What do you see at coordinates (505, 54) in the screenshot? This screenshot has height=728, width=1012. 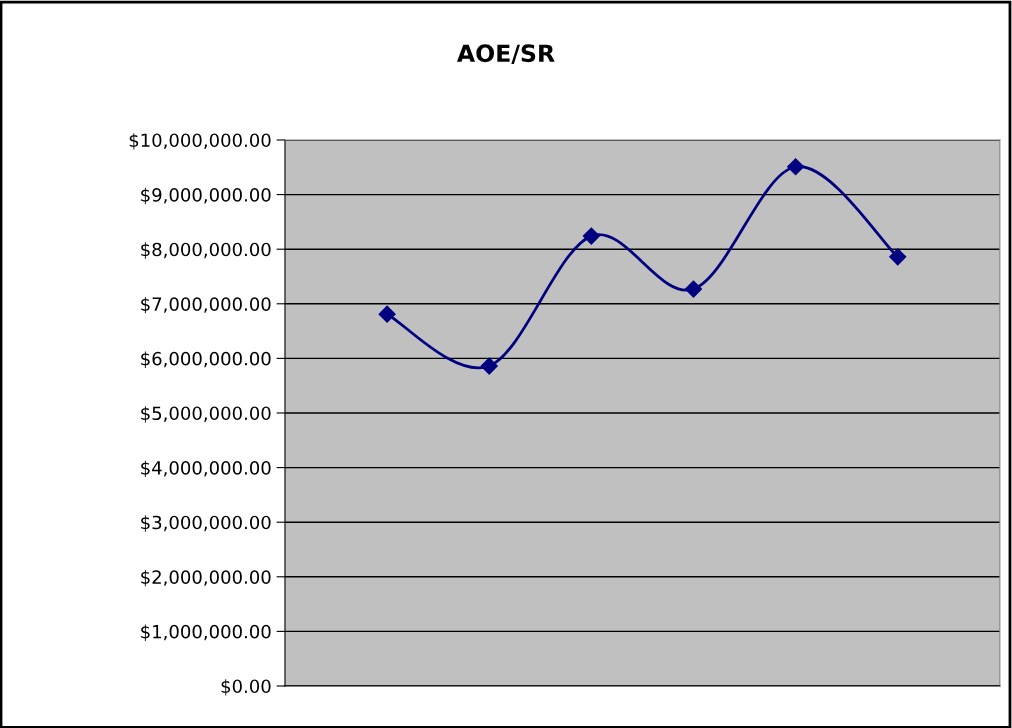 I see `chart-title: AOE/SR` at bounding box center [505, 54].